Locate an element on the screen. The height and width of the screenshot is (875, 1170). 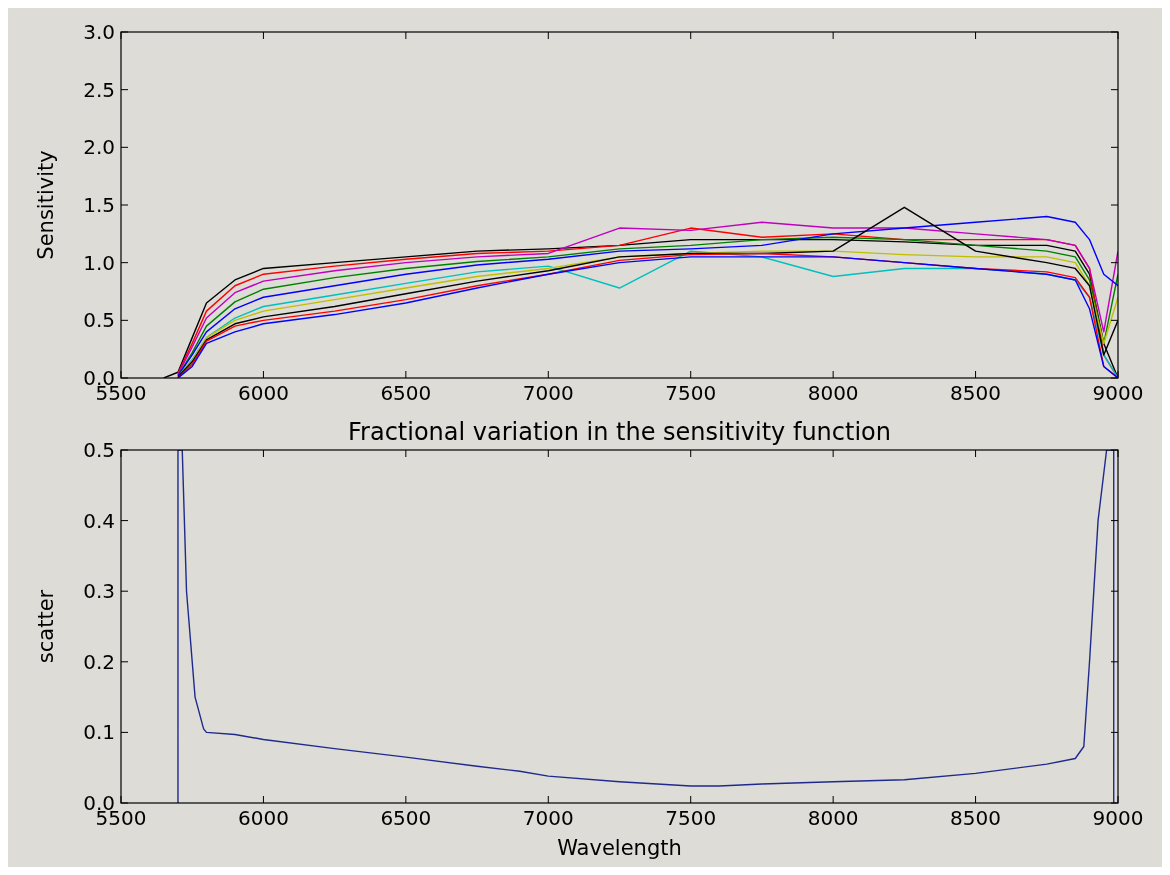
y-axis-title: scatter is located at coordinates (46, 626).